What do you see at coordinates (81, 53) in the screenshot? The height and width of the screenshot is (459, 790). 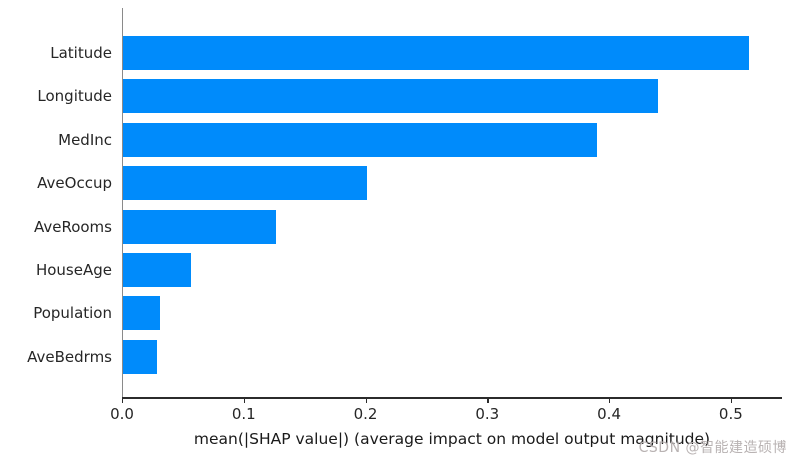 I see `y-tick-label: Latitude` at bounding box center [81, 53].